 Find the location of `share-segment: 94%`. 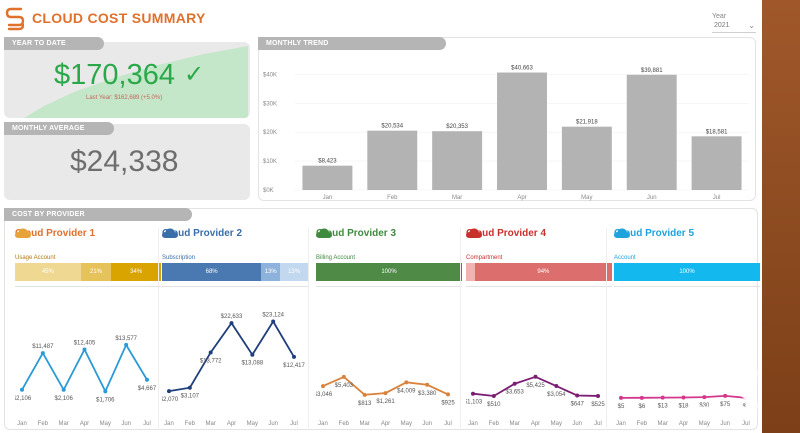

share-segment: 94% is located at coordinates (543, 272).